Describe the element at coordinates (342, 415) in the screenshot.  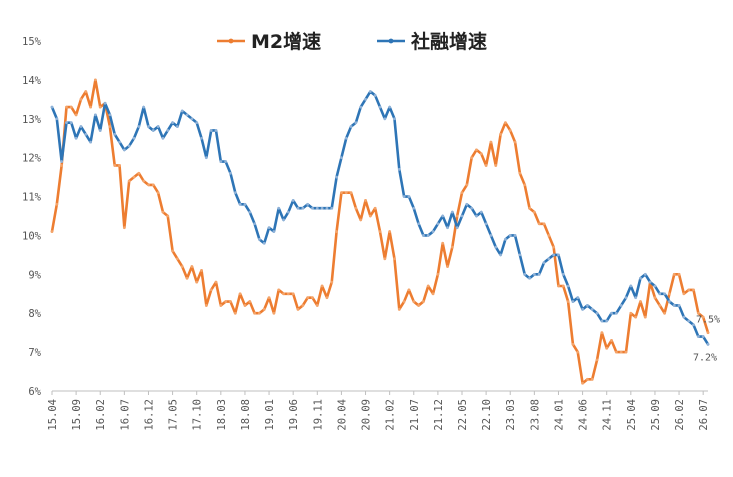
I see `x-tick-label: 20.04` at that location.